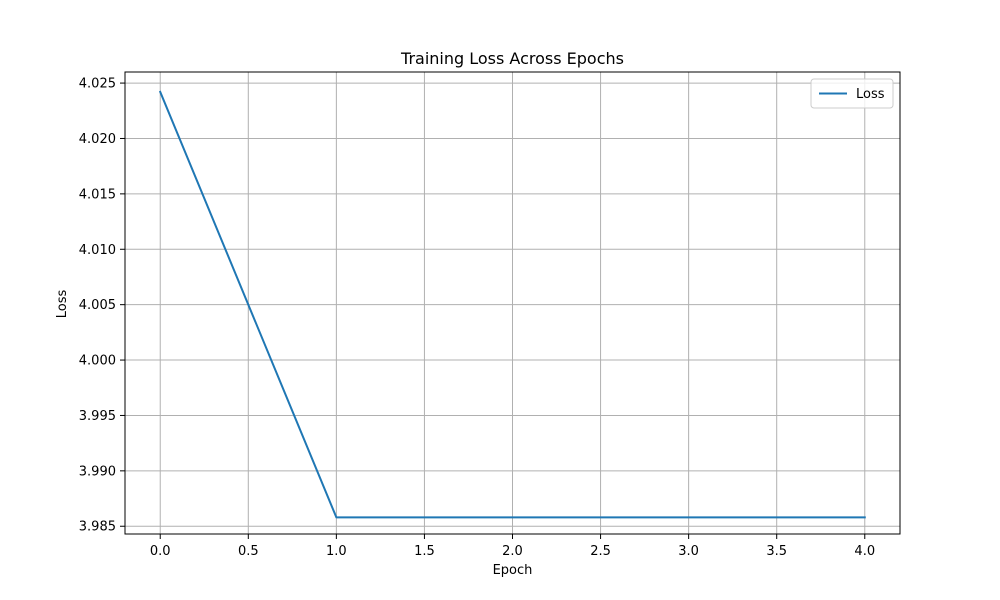 The image size is (1000, 600). What do you see at coordinates (97, 361) in the screenshot?
I see `y-tick-label: 4.000` at bounding box center [97, 361].